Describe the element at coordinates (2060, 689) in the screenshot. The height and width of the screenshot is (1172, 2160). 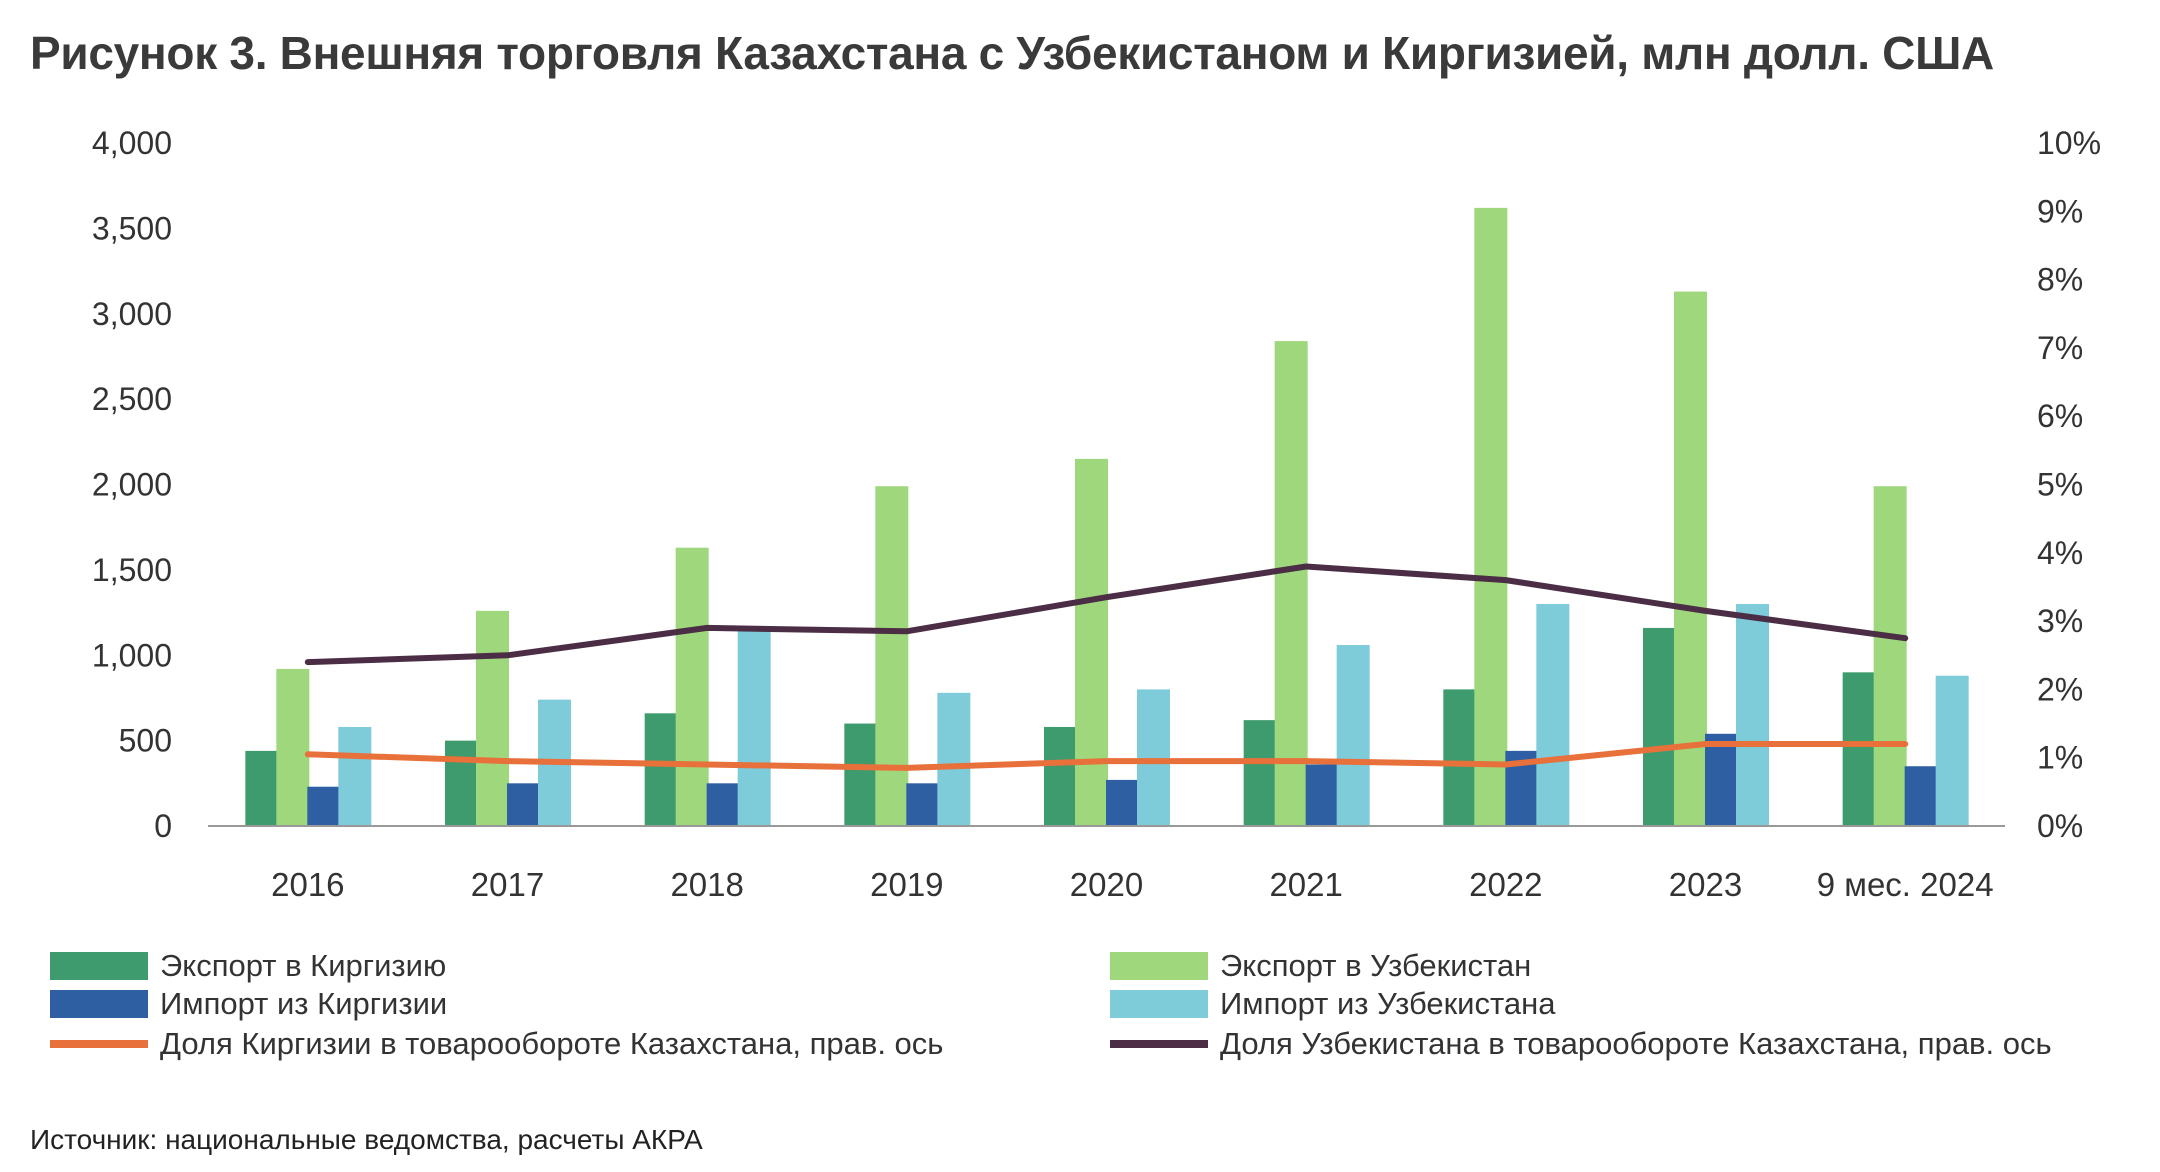
I see `y-right-tick-label: 2%` at that location.